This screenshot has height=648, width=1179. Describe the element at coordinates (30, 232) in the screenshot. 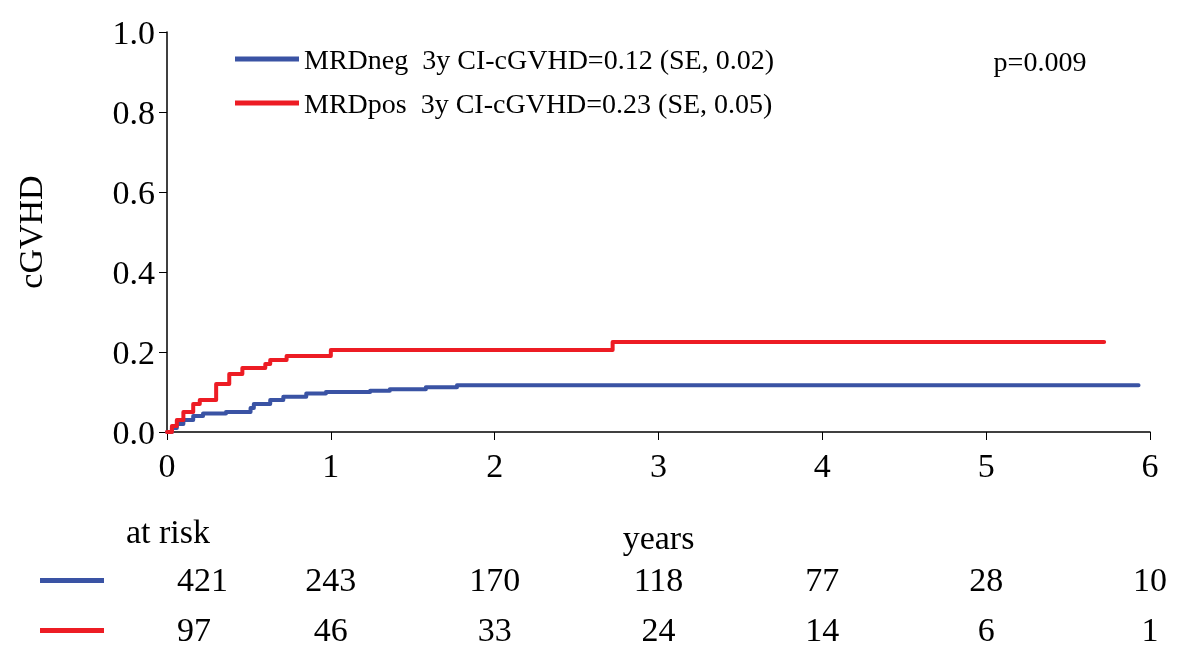

I see `y-axis-title: cGVHD` at that location.